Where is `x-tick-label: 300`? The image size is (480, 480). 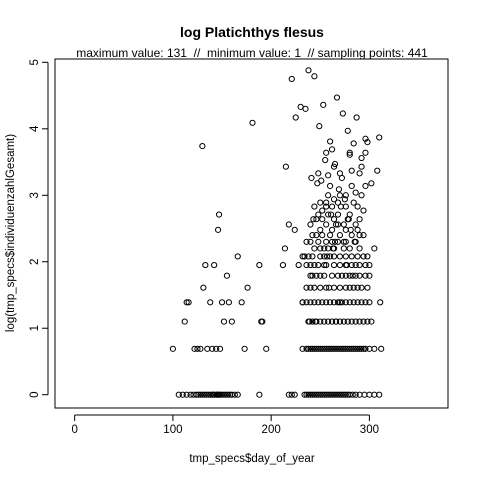
x-tick-label: 300 is located at coordinates (369, 430).